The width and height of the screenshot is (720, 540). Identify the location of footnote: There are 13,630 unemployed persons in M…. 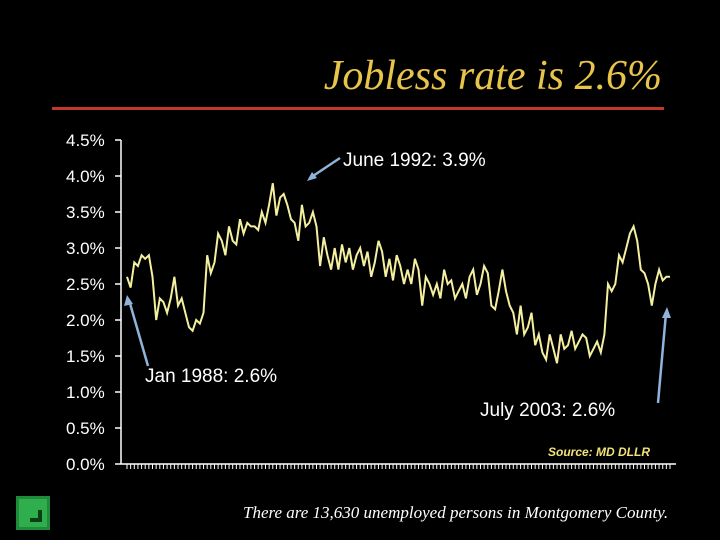
(456, 512).